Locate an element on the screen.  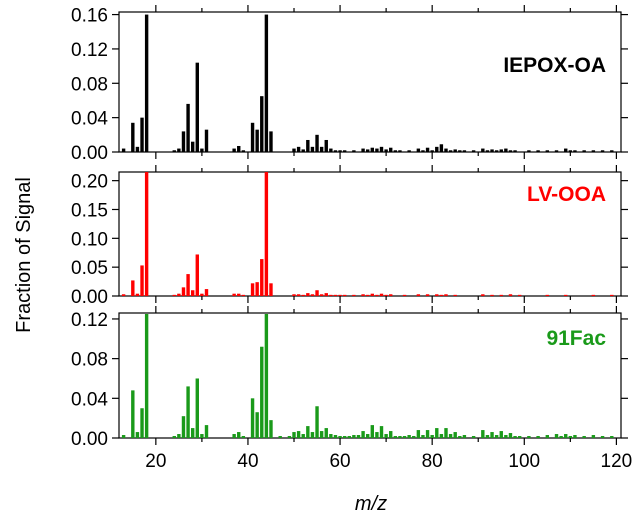
y-tick-label: 0.15 is located at coordinates (89, 210).